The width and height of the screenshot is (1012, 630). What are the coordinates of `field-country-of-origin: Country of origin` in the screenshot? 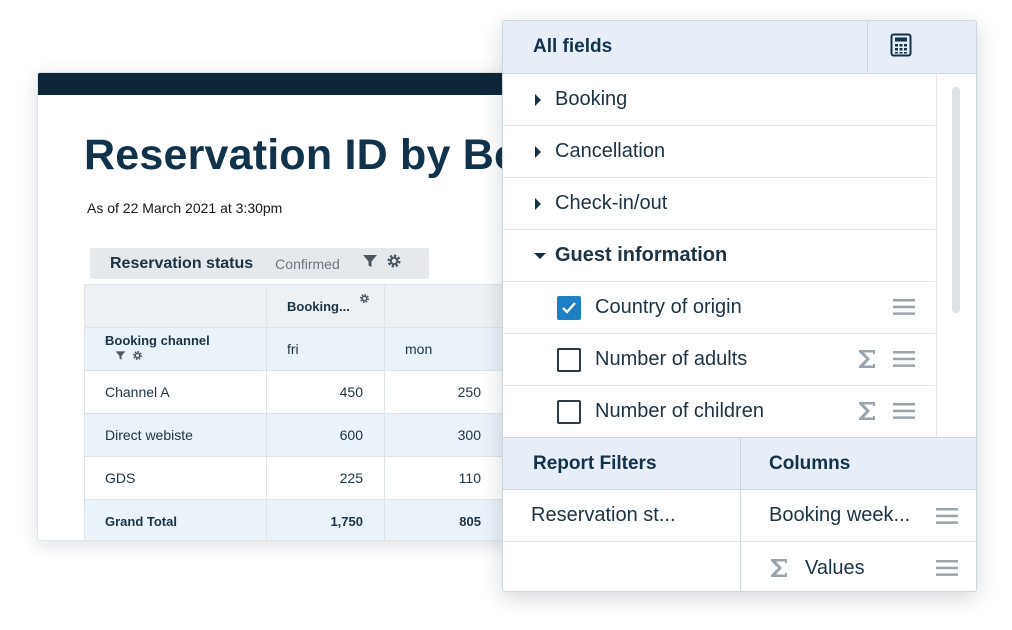 It's located at (719, 308).